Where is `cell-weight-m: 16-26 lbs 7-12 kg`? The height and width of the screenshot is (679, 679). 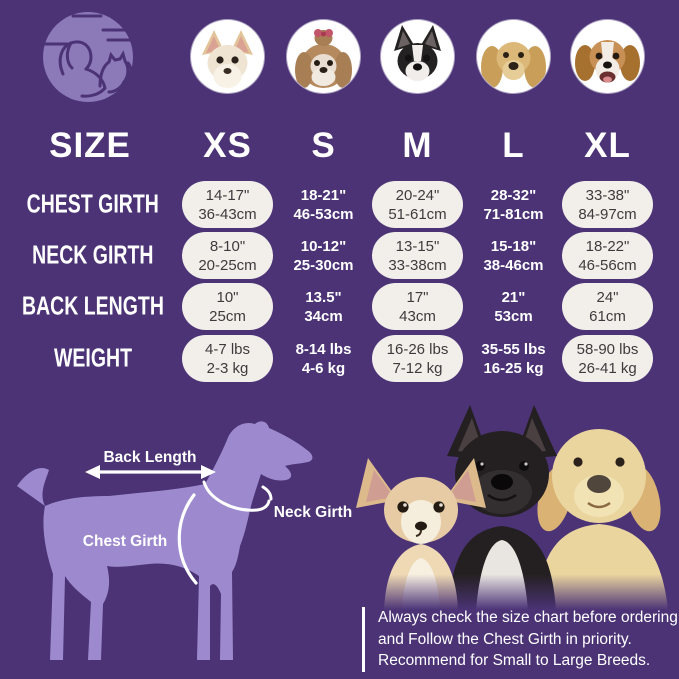
cell-weight-m: 16-26 lbs 7-12 kg is located at coordinates (417, 358).